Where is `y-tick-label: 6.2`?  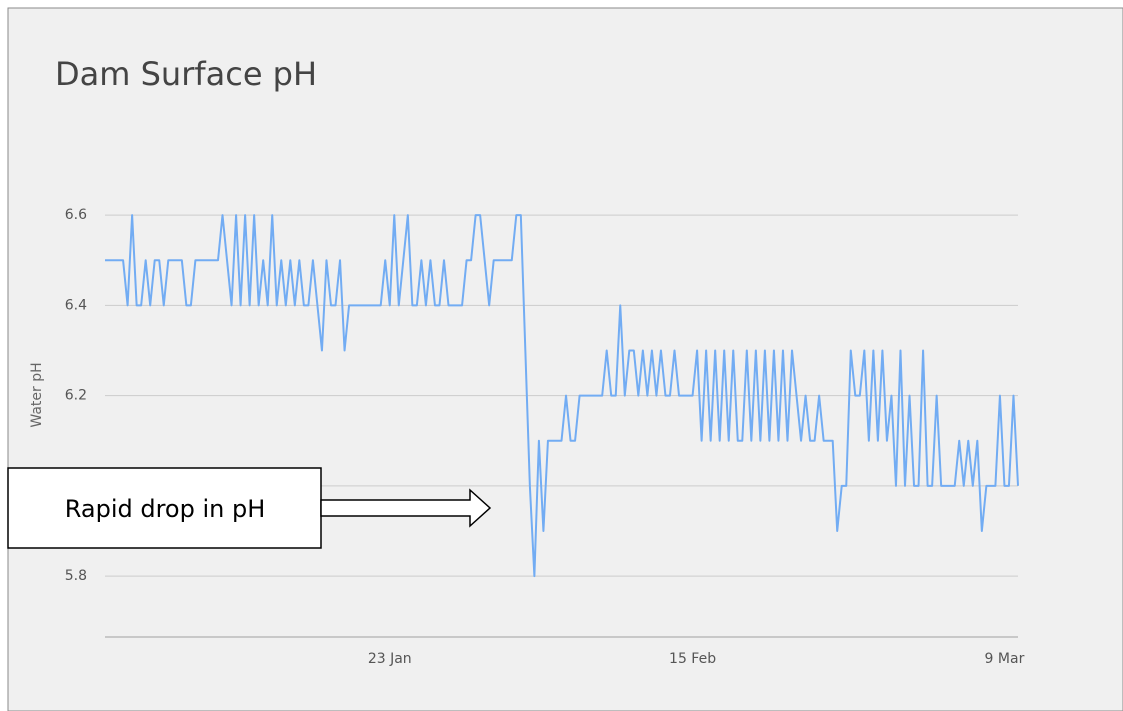 y-tick-label: 6.2 is located at coordinates (76, 396).